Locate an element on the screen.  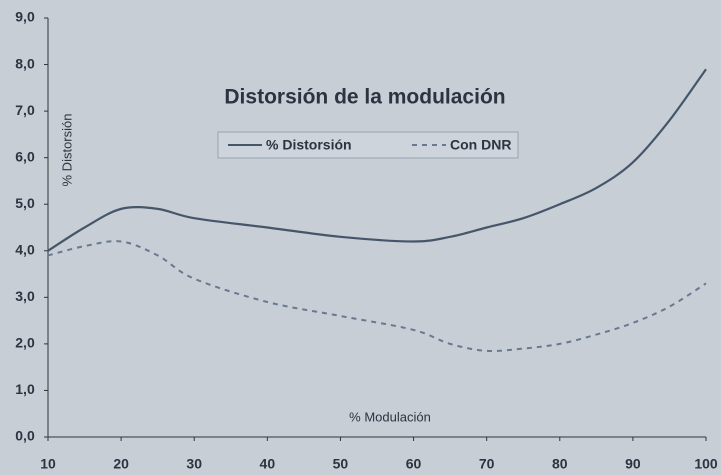
y-tick-label: 2,0 is located at coordinates (25, 343).